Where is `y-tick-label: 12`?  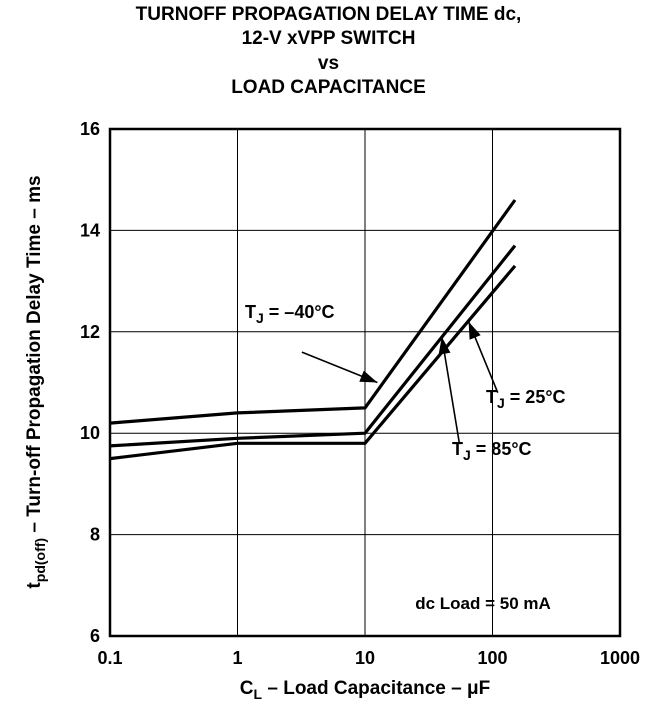
y-tick-label: 12 is located at coordinates (90, 332).